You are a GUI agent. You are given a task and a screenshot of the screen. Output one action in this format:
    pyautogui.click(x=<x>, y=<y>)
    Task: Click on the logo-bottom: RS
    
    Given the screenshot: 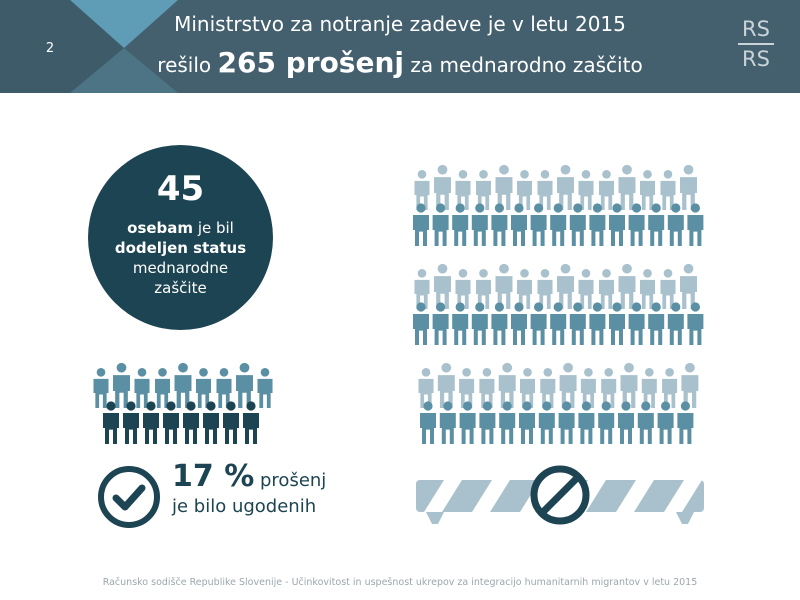 What is the action you would take?
    pyautogui.click(x=756, y=59)
    